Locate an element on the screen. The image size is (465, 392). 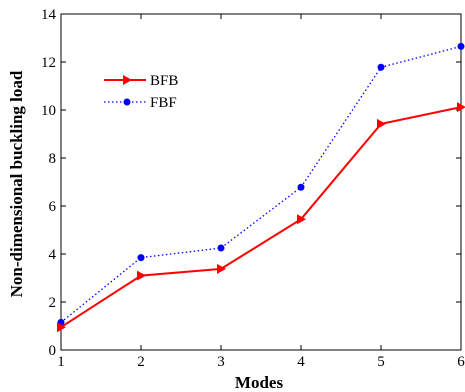
legend: BFB FBF is located at coordinates (144, 89).